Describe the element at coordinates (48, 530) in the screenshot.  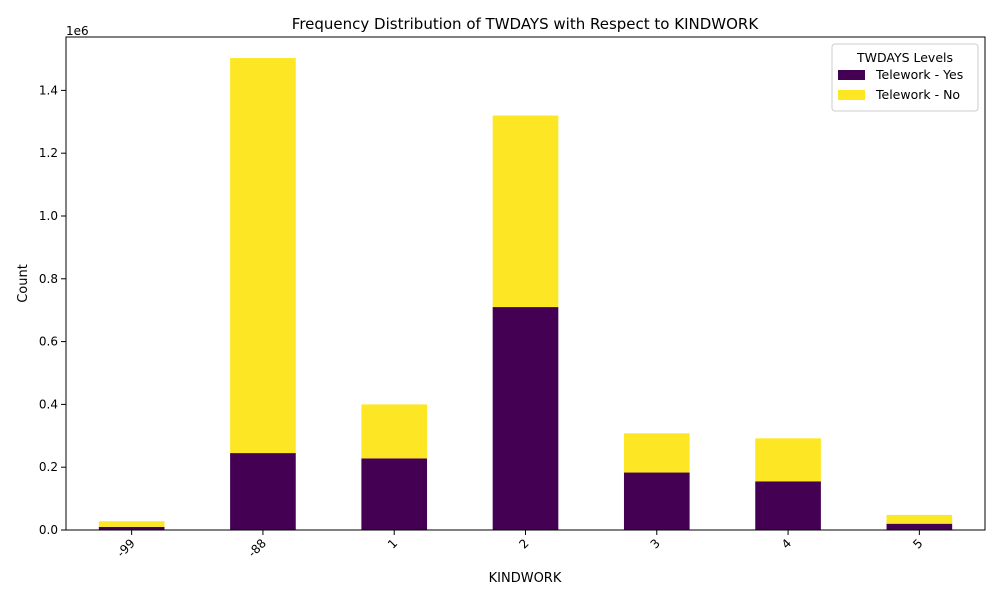
I see `y-tick-label: 0.0` at that location.